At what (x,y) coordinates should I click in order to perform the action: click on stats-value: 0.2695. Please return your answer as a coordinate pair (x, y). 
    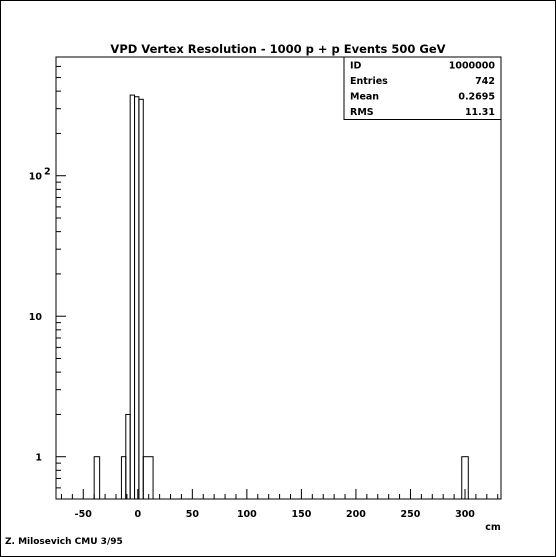
    Looking at the image, I should click on (476, 97).